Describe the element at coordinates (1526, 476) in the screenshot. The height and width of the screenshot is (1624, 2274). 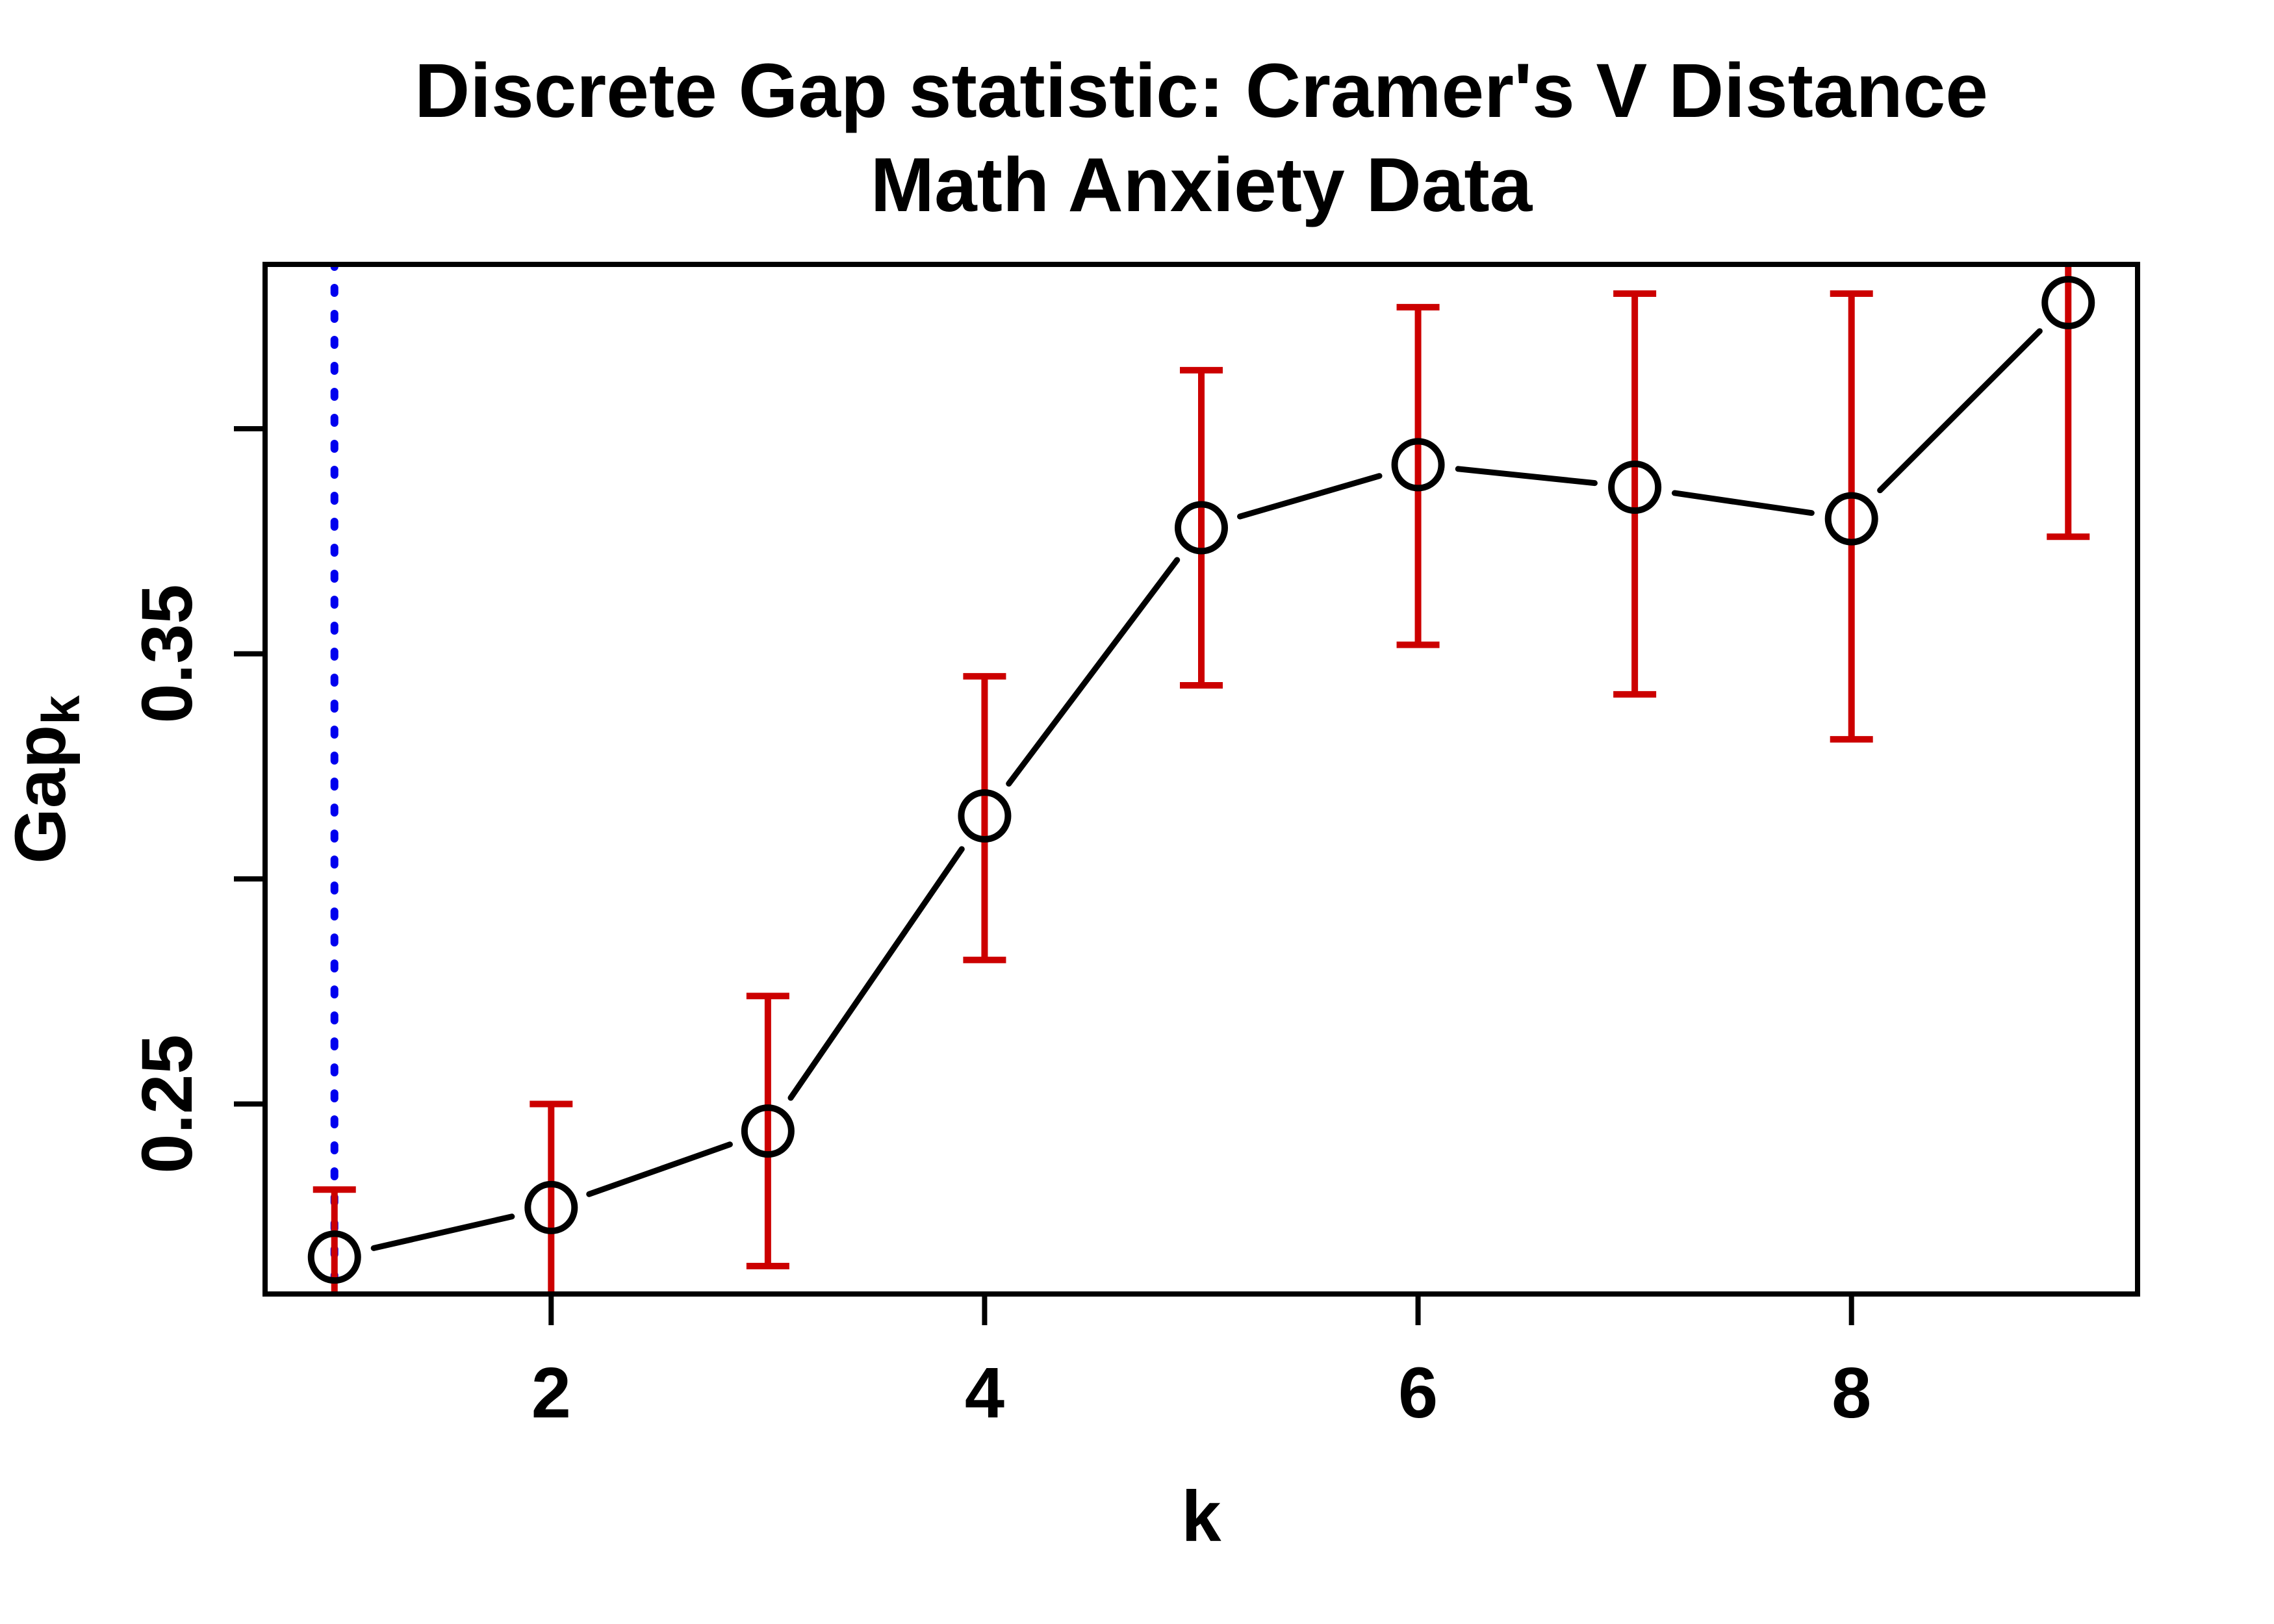
I see `series-segment-k6-k7` at that location.